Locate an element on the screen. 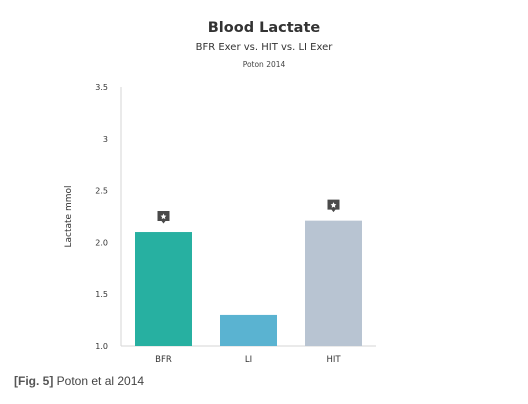 The height and width of the screenshot is (404, 528). x-tick-label: BFR is located at coordinates (163, 360).